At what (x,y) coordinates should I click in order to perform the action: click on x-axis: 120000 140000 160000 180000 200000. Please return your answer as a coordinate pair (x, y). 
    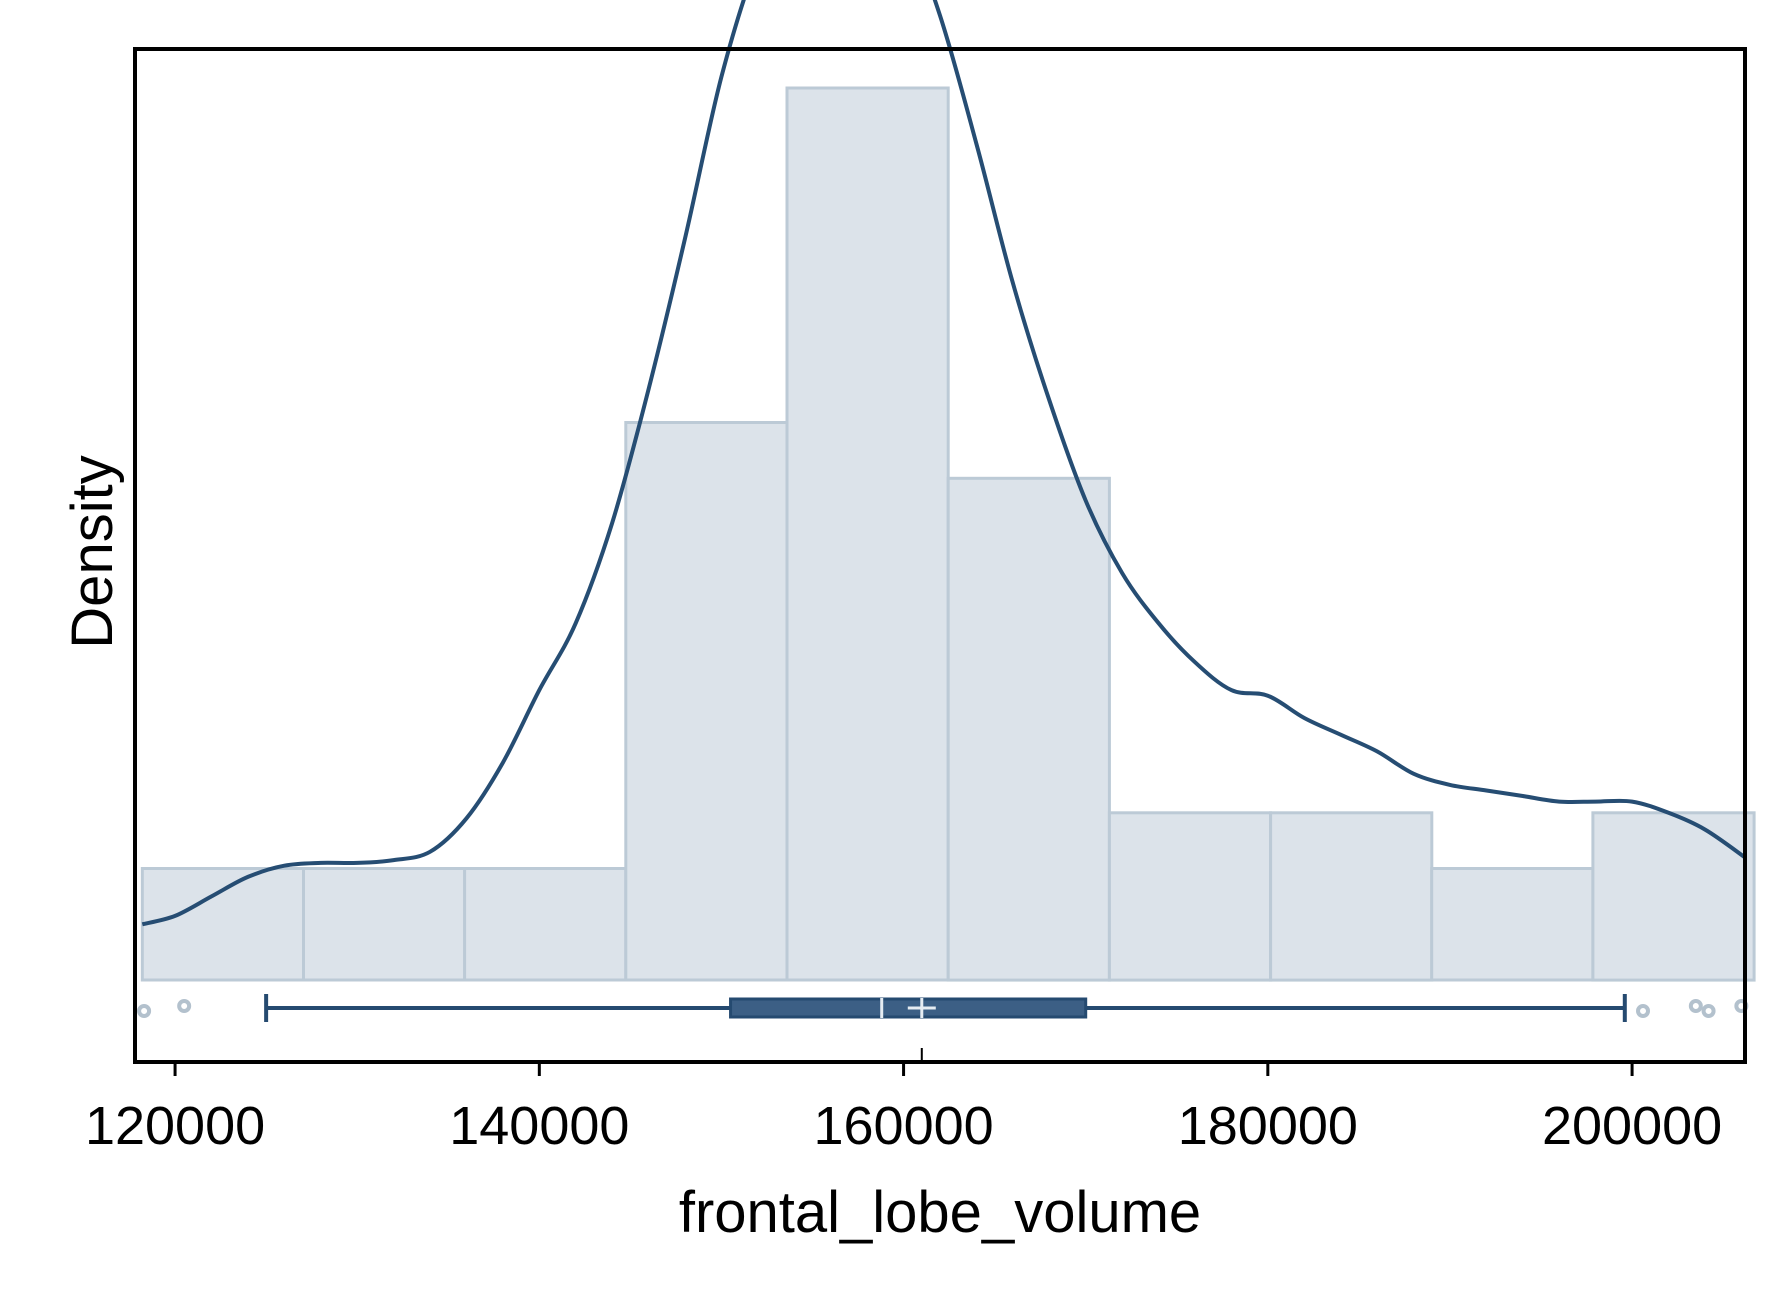
    Looking at the image, I should click on (903, 1109).